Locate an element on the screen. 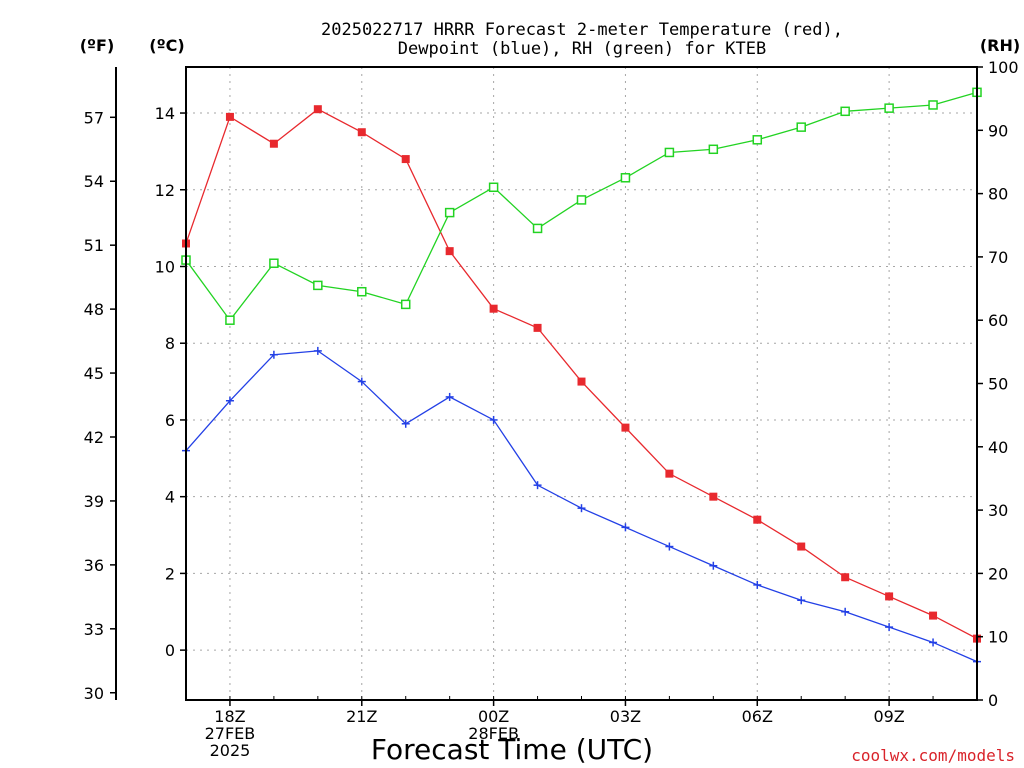  source-credit: coolwx.com/models is located at coordinates (933, 755).